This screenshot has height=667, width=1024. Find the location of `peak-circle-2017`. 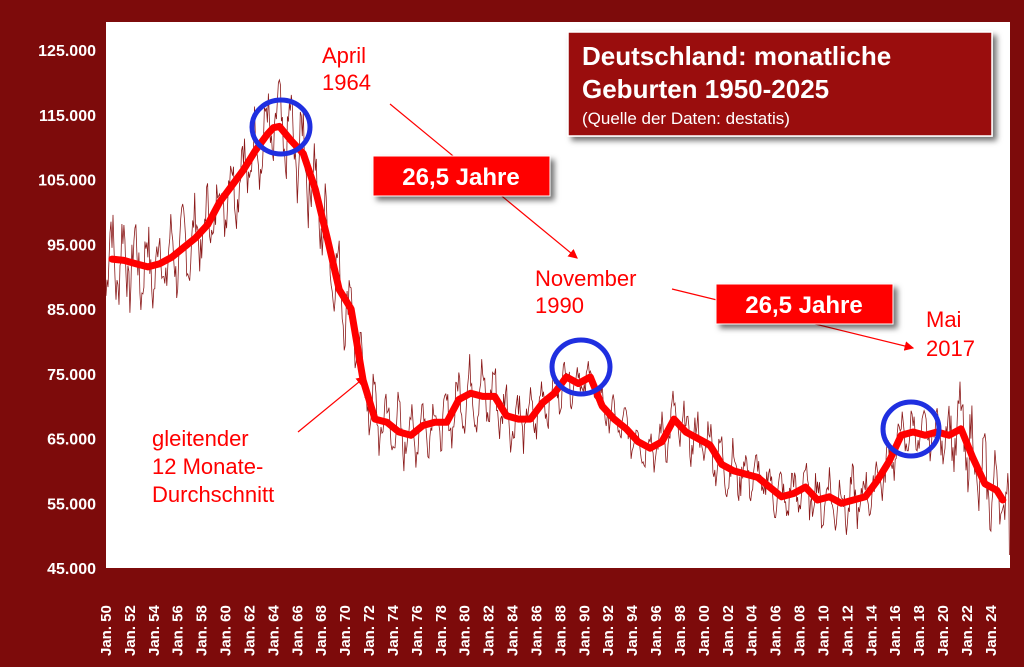

peak-circle-2017 is located at coordinates (911, 429).